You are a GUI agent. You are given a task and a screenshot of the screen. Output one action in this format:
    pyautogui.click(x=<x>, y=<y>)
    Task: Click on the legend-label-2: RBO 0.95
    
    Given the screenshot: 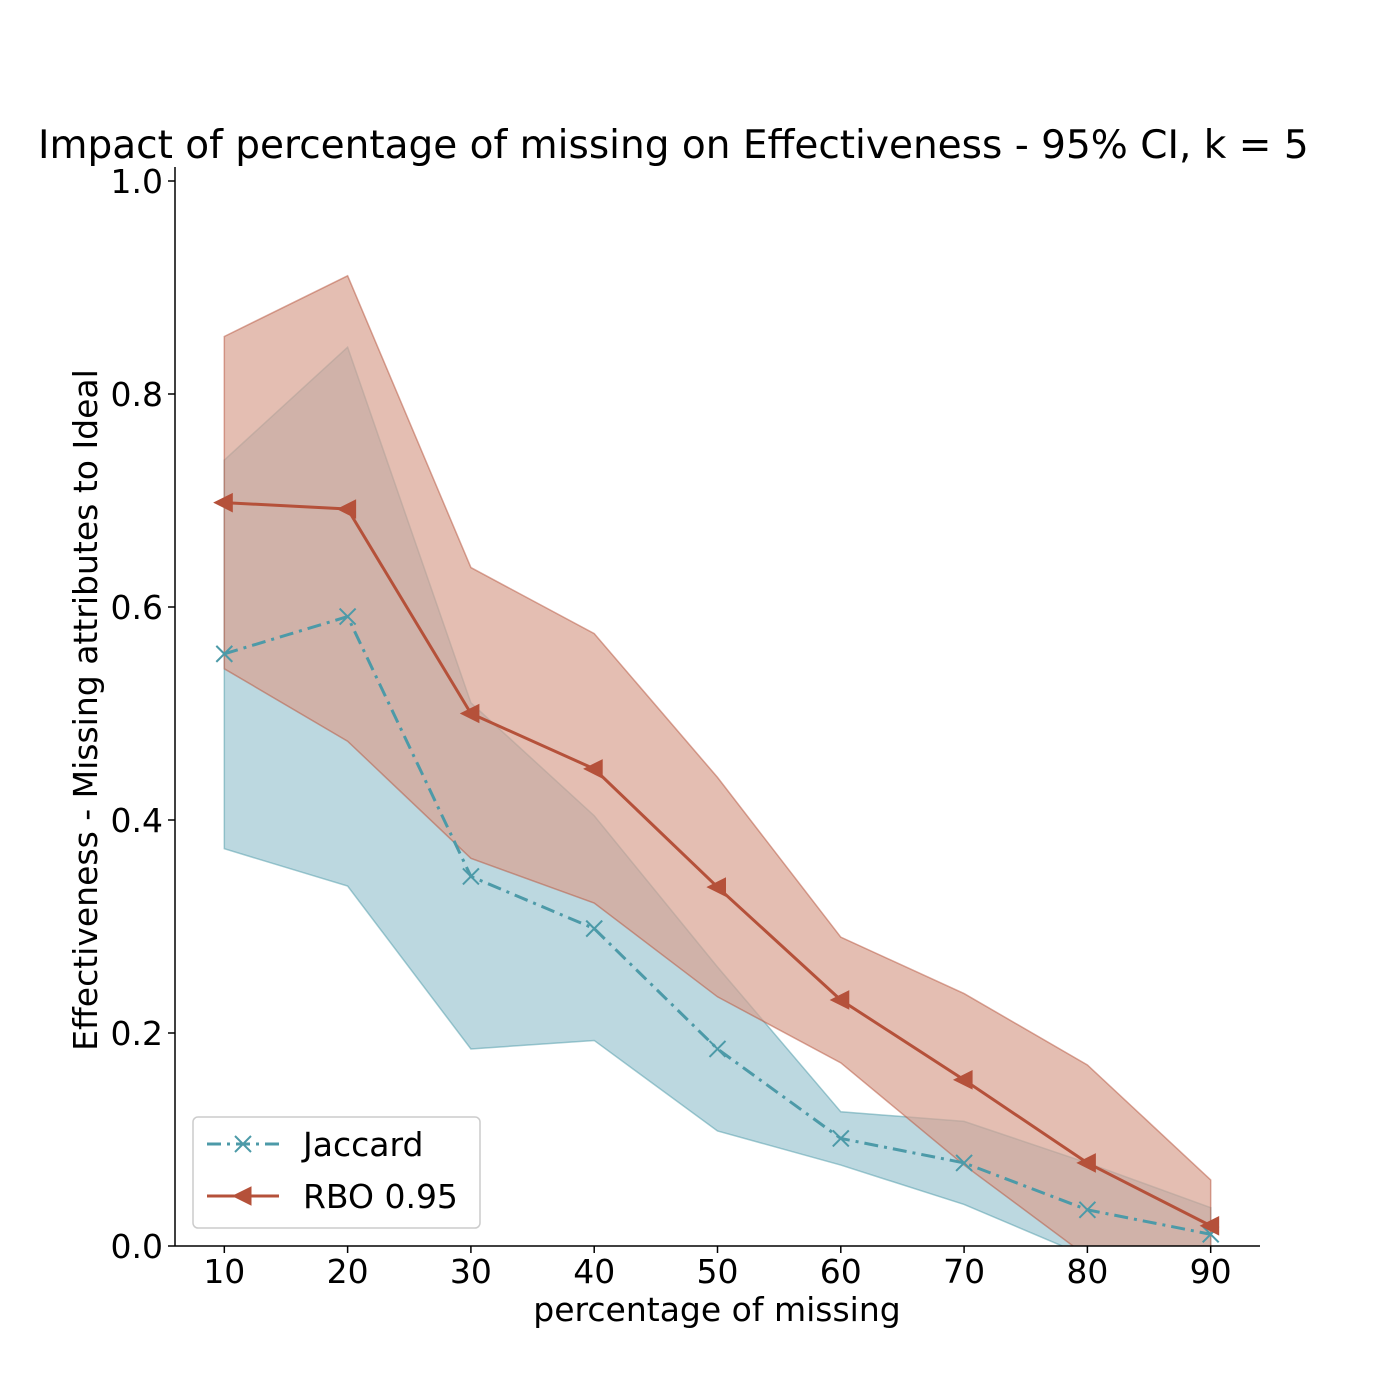 What is the action you would take?
    pyautogui.click(x=380, y=1196)
    